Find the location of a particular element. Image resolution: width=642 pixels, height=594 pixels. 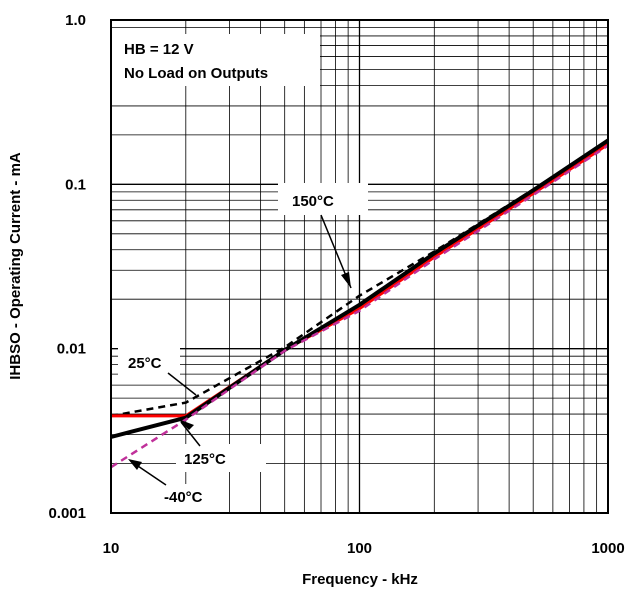

y-tick-label: 0.001 is located at coordinates (67, 513).